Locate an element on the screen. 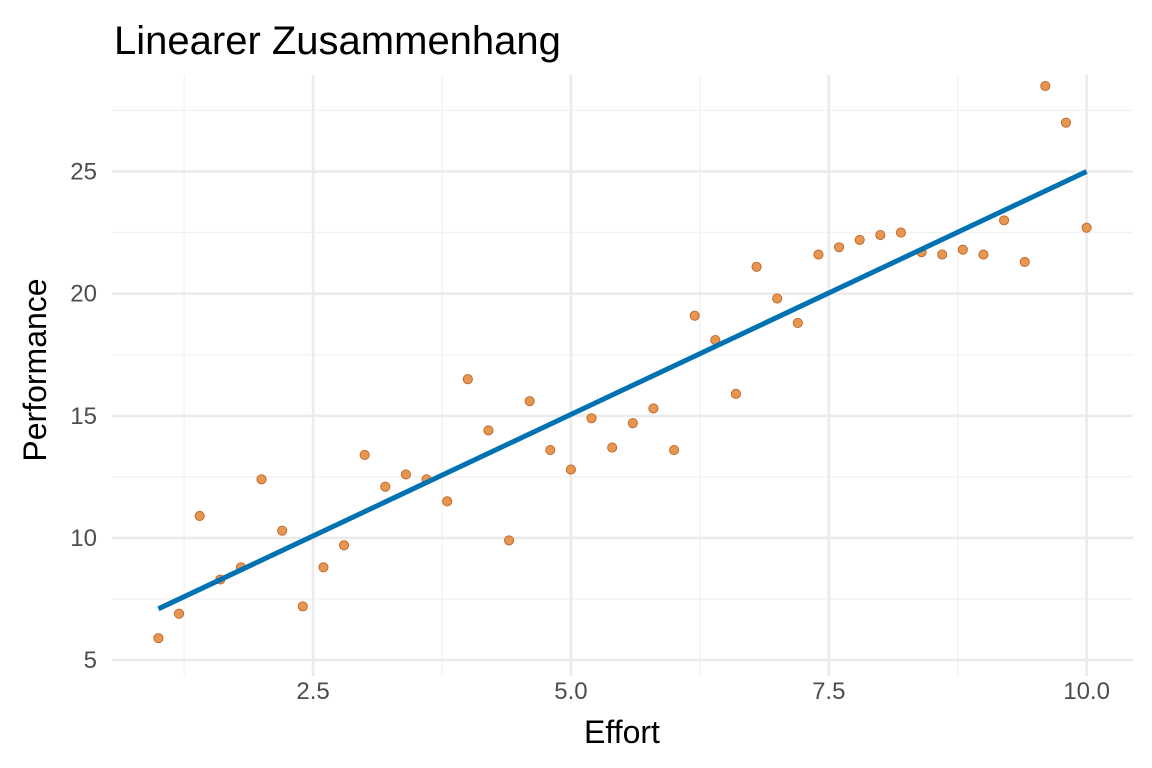  y-tick-label: 20 is located at coordinates (83, 294).